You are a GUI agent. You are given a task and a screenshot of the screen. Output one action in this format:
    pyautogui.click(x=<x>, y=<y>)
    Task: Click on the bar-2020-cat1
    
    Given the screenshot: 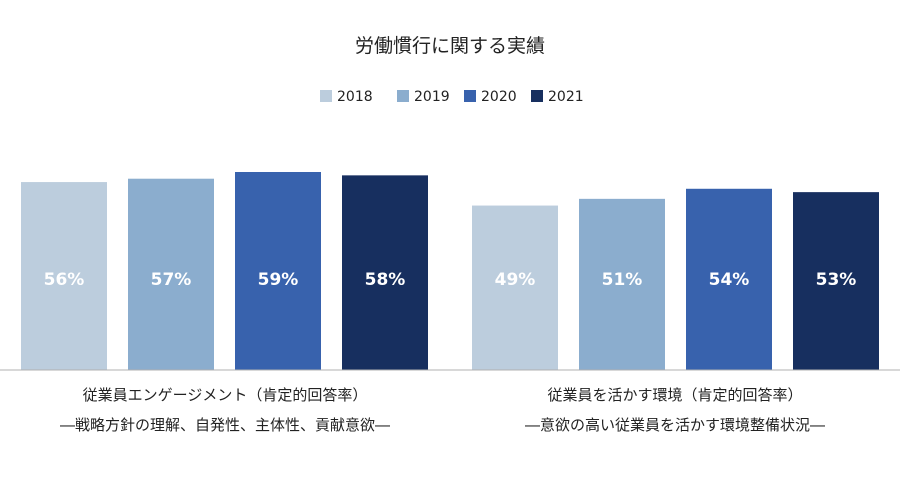 What is the action you would take?
    pyautogui.click(x=278, y=271)
    